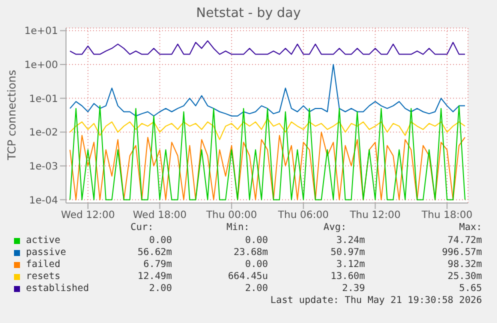  I want to click on text: 996.57m, so click(461, 252).